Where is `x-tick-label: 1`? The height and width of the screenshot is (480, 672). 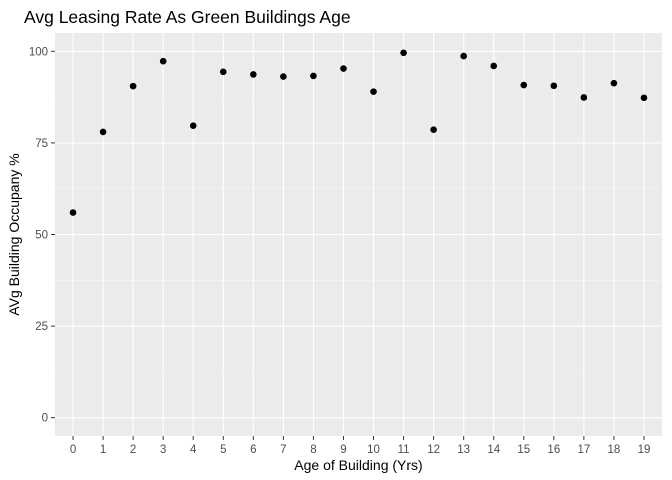 x-tick-label: 1 is located at coordinates (103, 450).